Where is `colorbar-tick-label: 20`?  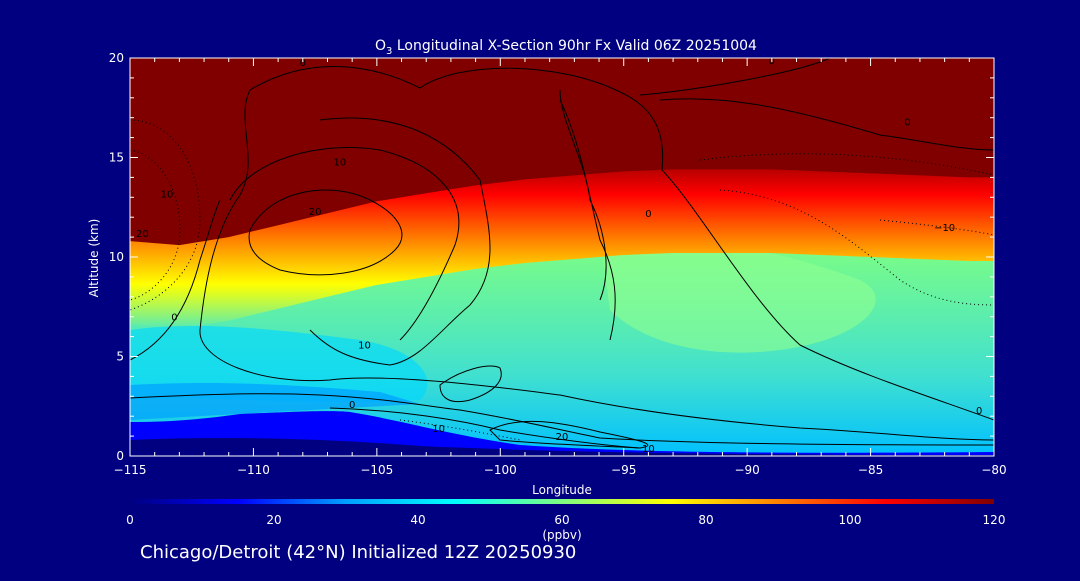 colorbar-tick-label: 20 is located at coordinates (273, 520).